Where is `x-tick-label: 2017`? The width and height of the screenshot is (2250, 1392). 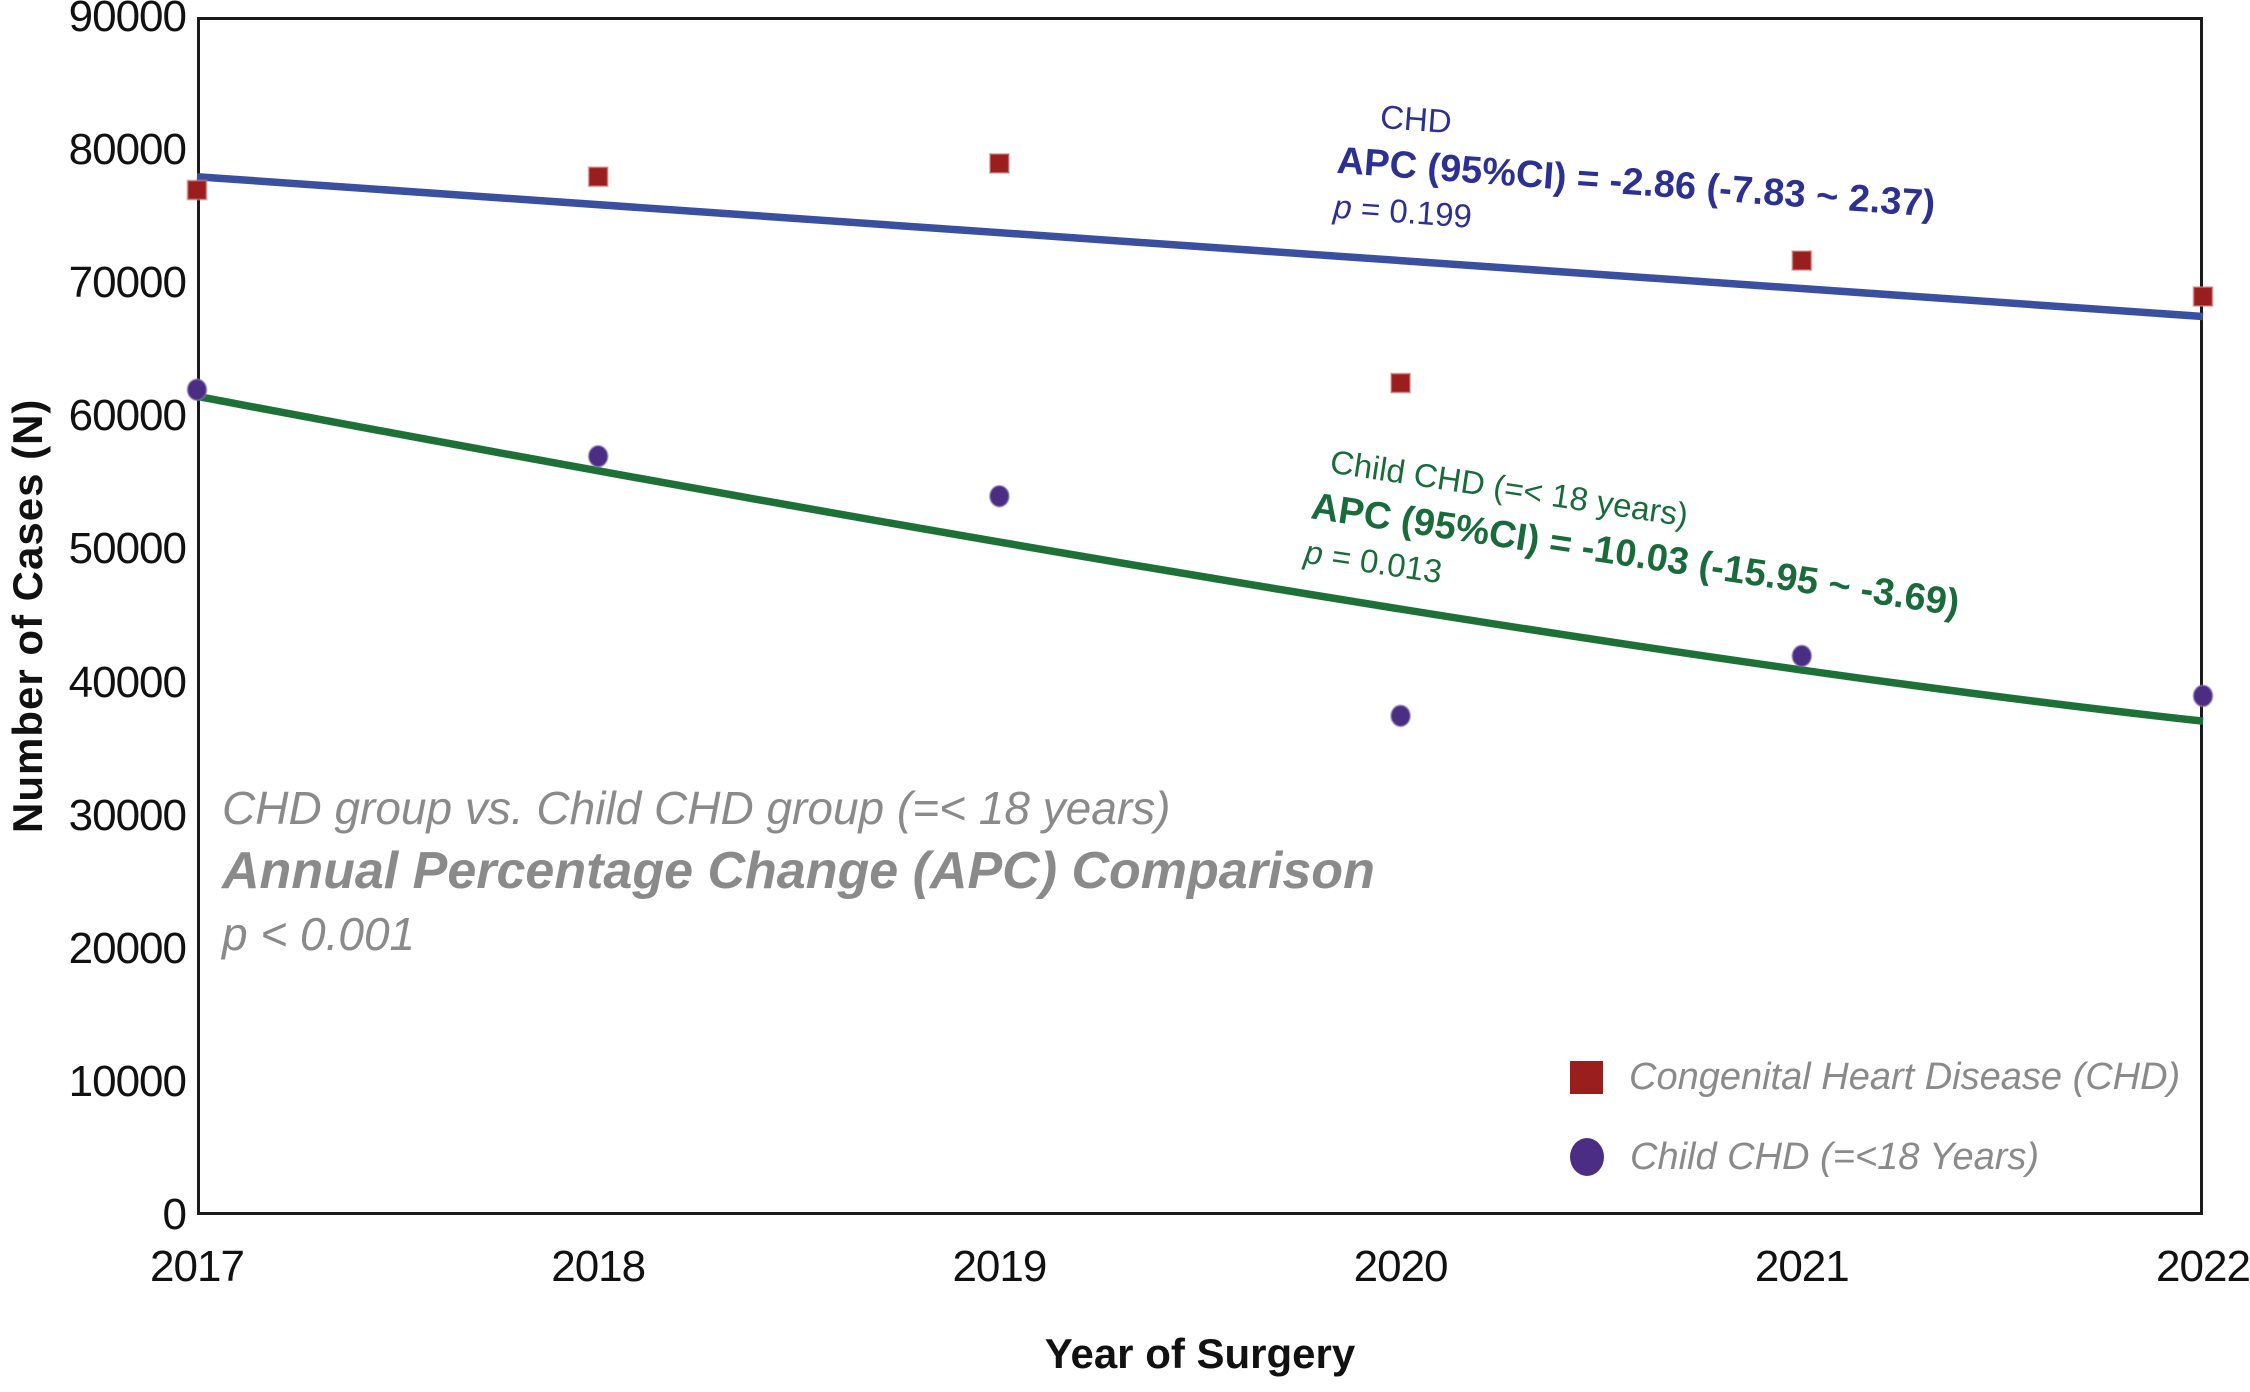 x-tick-label: 2017 is located at coordinates (197, 1266).